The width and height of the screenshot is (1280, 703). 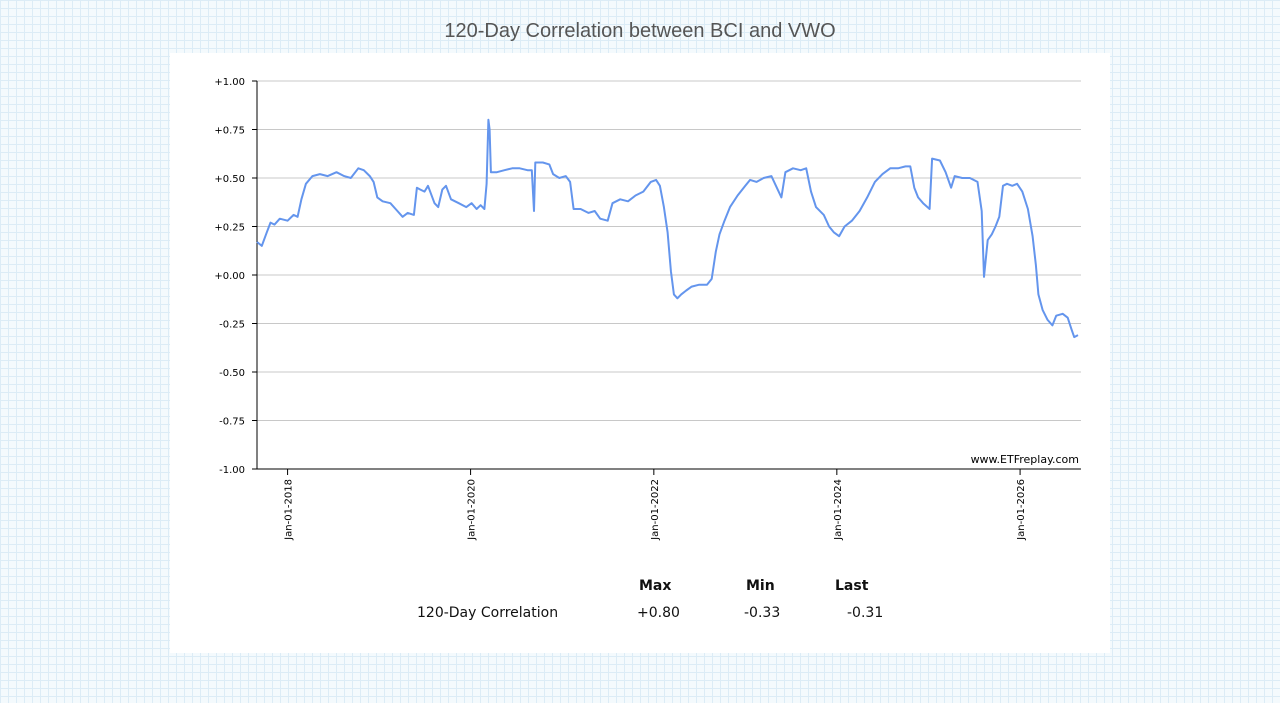 What do you see at coordinates (232, 470) in the screenshot?
I see `y-tick-label: -1.00` at bounding box center [232, 470].